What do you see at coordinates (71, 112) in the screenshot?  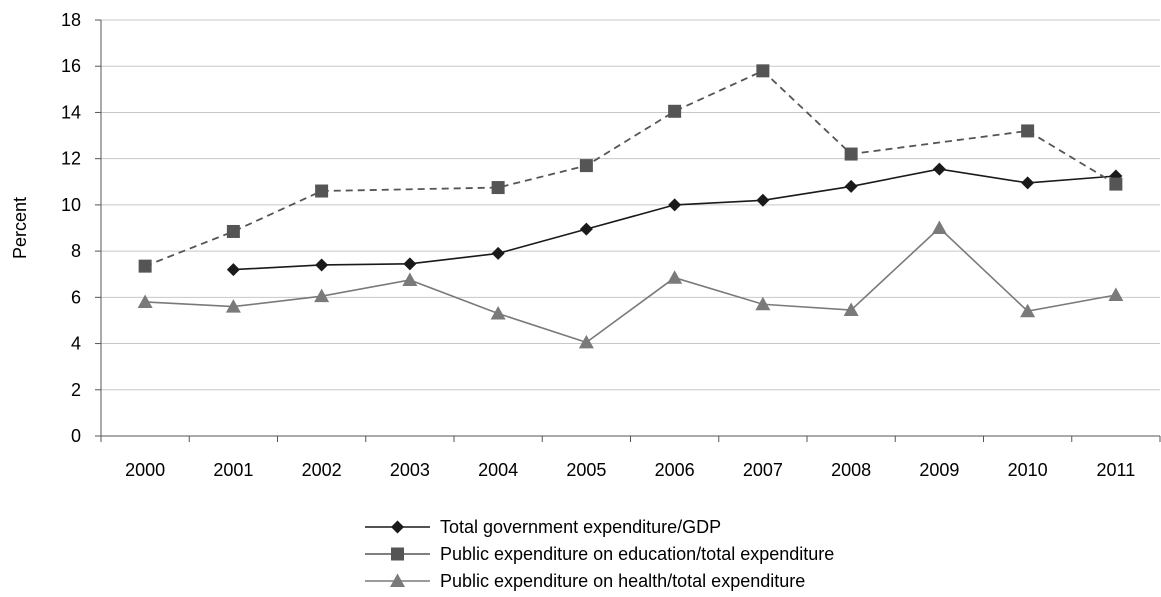 I see `y-tick-label: 14` at bounding box center [71, 112].